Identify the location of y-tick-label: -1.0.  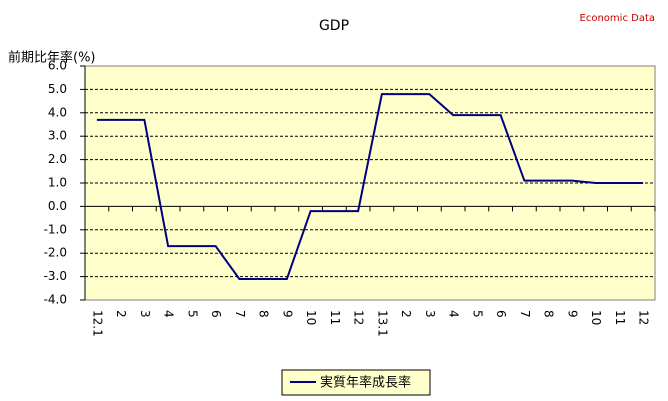
(55, 229).